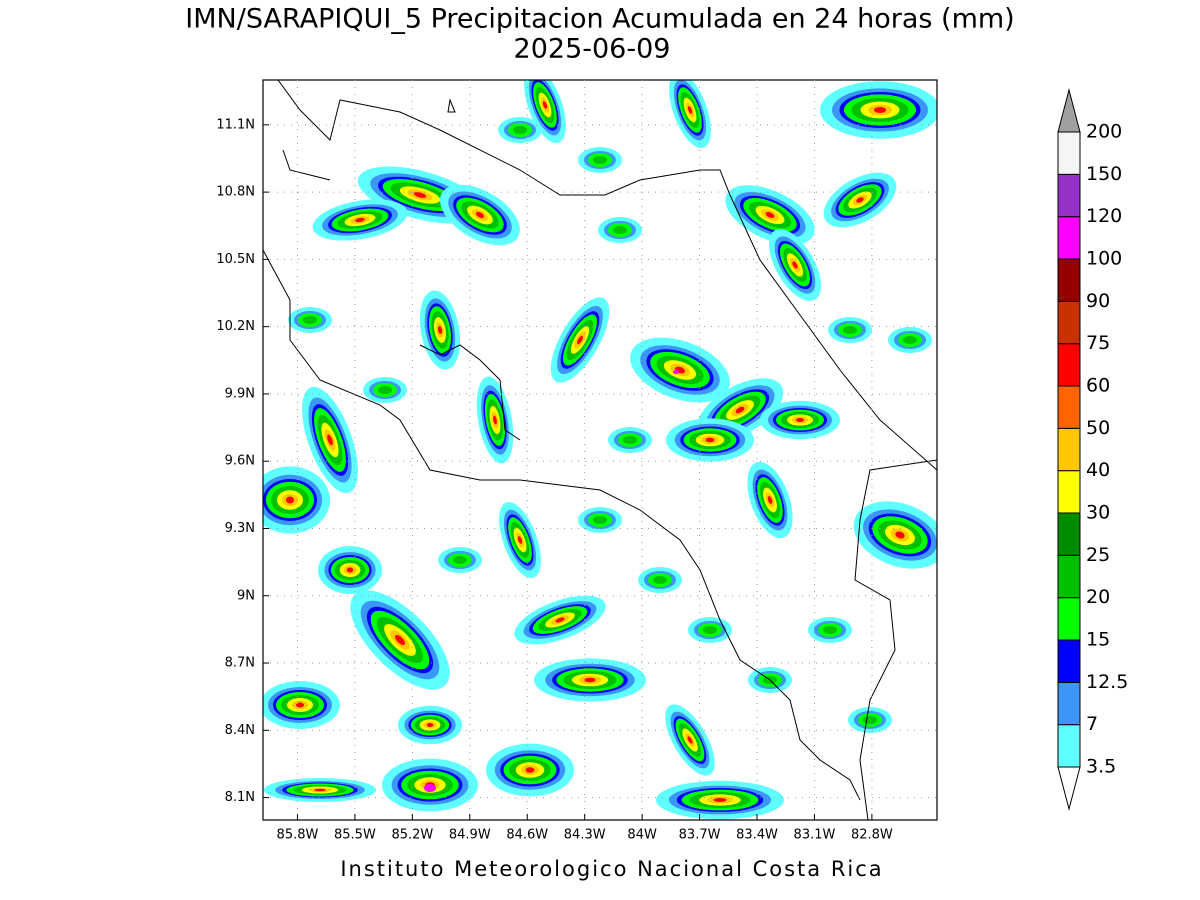  What do you see at coordinates (240, 528) in the screenshot?
I see `y-tick-label: 9.3N` at bounding box center [240, 528].